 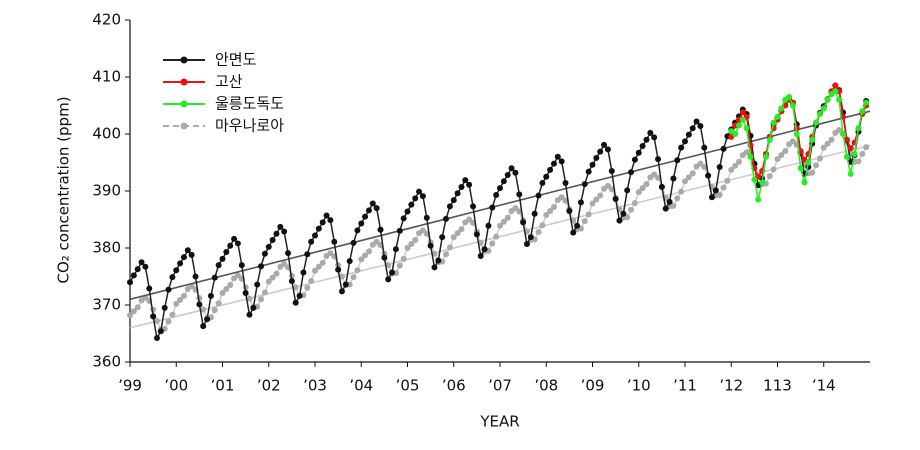 What do you see at coordinates (593, 386) in the screenshot?
I see `x-tick-label: ’09` at bounding box center [593, 386].